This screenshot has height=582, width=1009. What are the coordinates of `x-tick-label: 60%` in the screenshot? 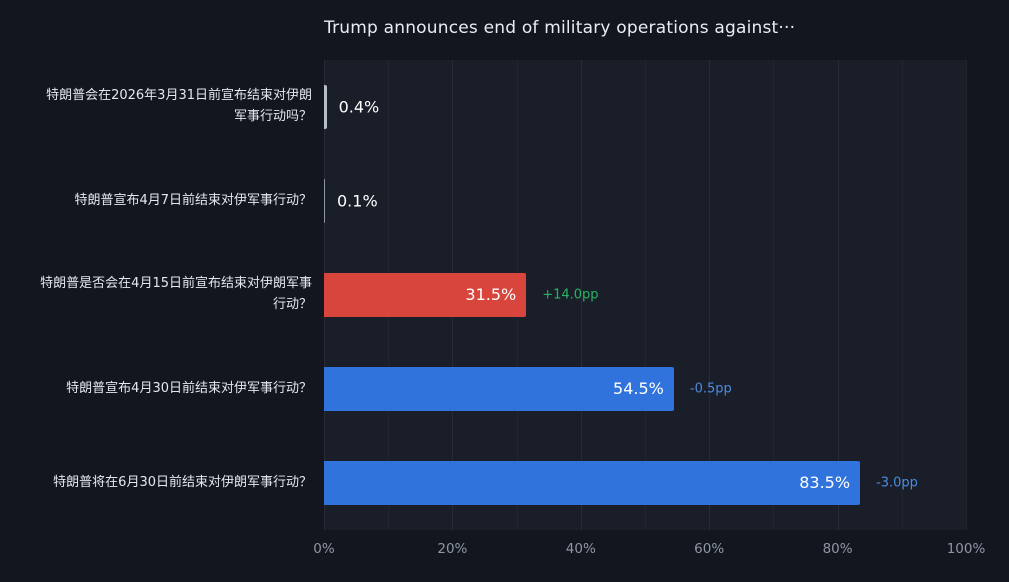 It's located at (709, 549).